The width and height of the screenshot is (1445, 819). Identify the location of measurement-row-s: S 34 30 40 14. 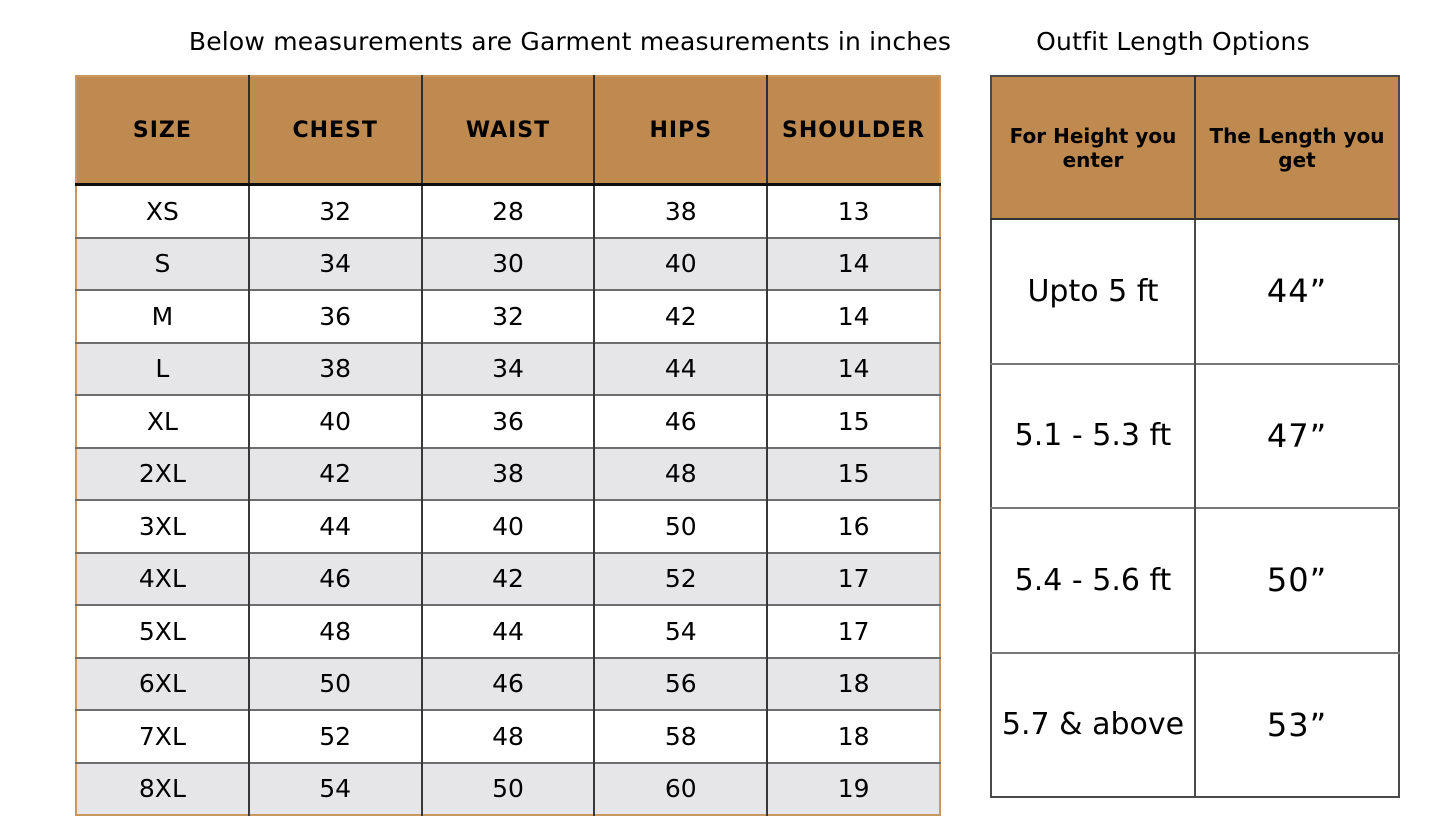
(508, 263).